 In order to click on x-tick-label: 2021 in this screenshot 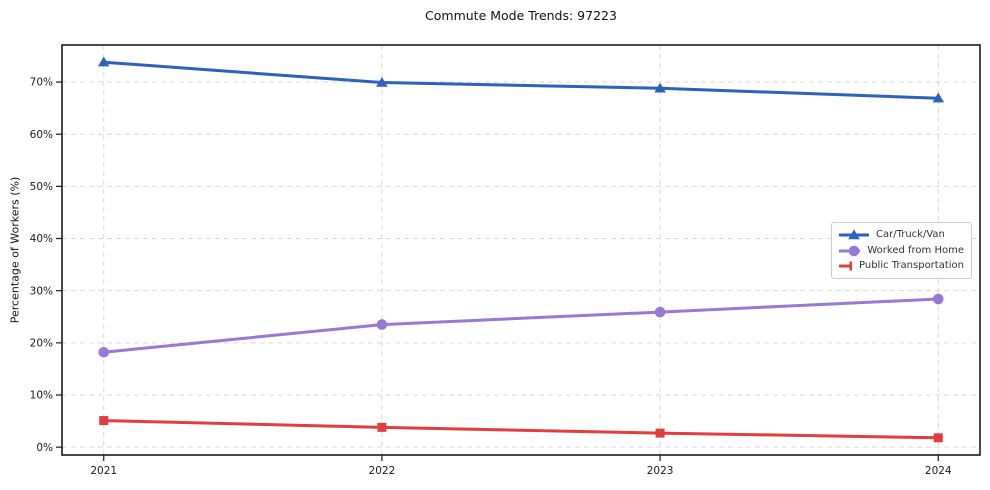, I will do `click(103, 471)`.